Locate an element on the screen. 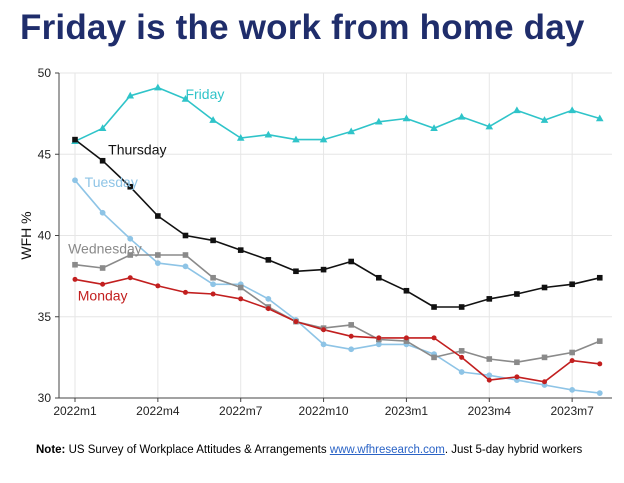  series-label-thursday: Thursday is located at coordinates (137, 149).